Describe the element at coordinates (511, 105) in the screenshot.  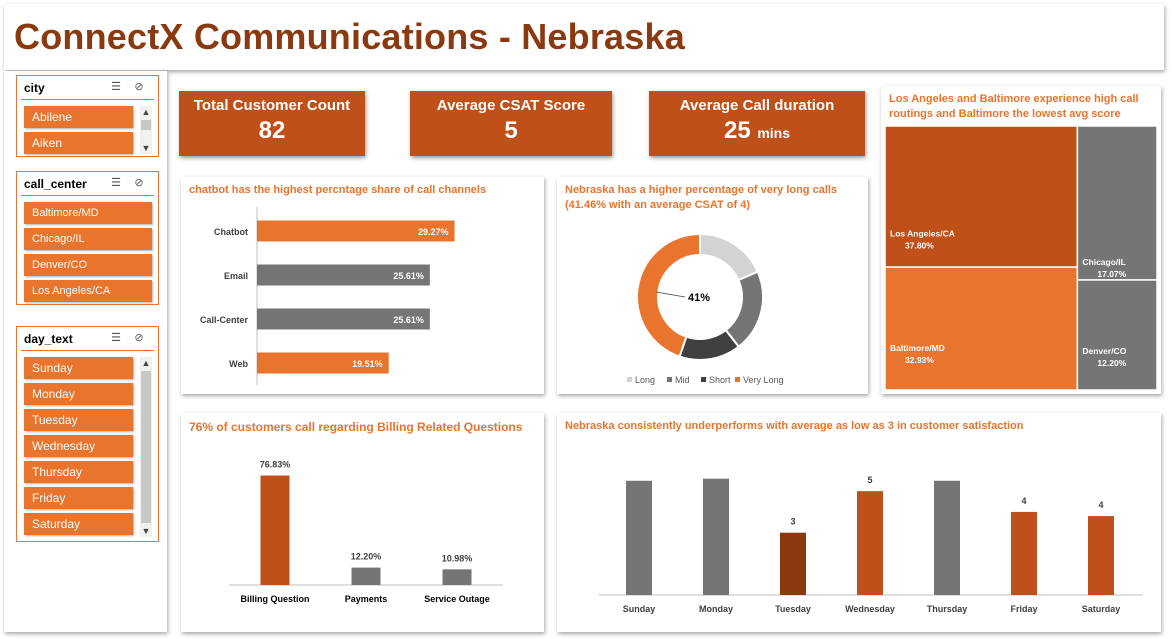
I see `kpi-label: Average CSAT Score` at that location.